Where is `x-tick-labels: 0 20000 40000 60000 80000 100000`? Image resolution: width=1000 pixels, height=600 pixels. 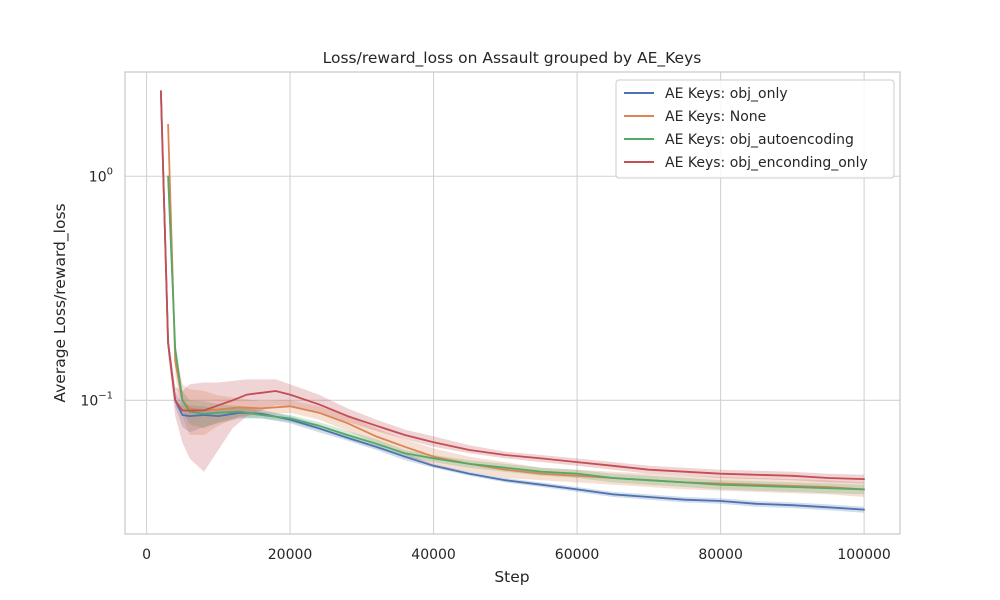 x-tick-labels: 0 20000 40000 60000 80000 100000 is located at coordinates (516, 555).